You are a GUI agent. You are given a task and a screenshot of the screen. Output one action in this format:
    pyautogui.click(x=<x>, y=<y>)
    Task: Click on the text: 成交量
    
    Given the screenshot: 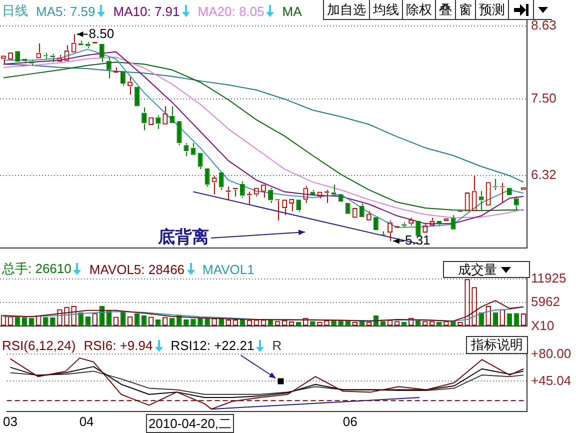 What is the action you would take?
    pyautogui.click(x=477, y=269)
    